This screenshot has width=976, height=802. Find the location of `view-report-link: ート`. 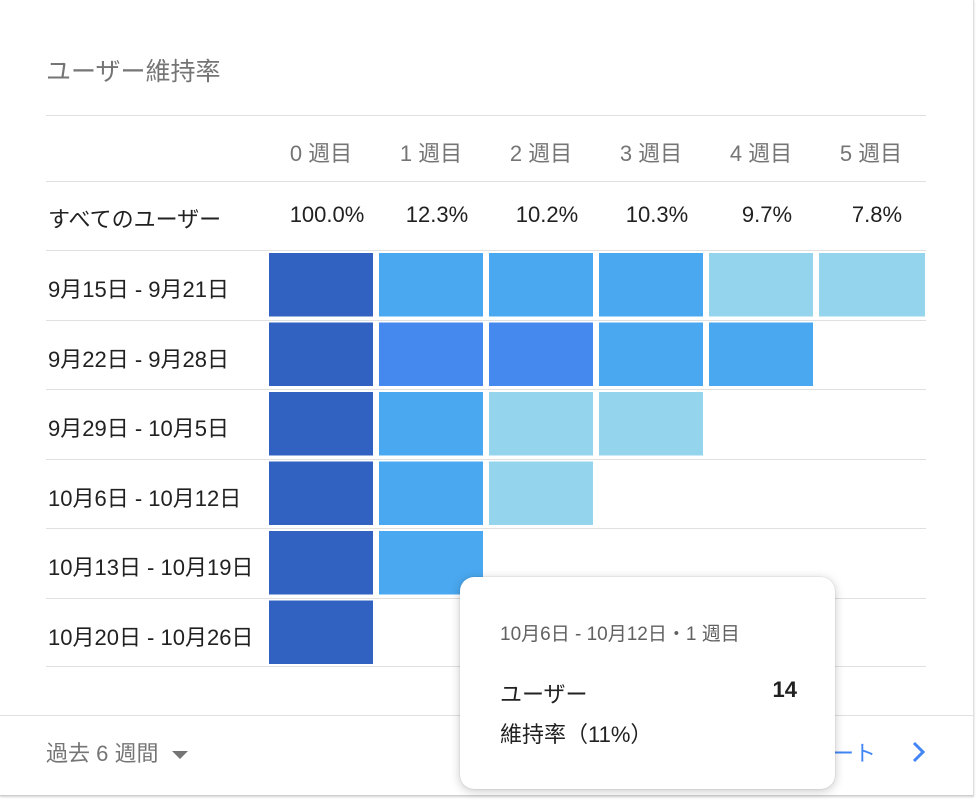

view-report-link: ート is located at coordinates (854, 753).